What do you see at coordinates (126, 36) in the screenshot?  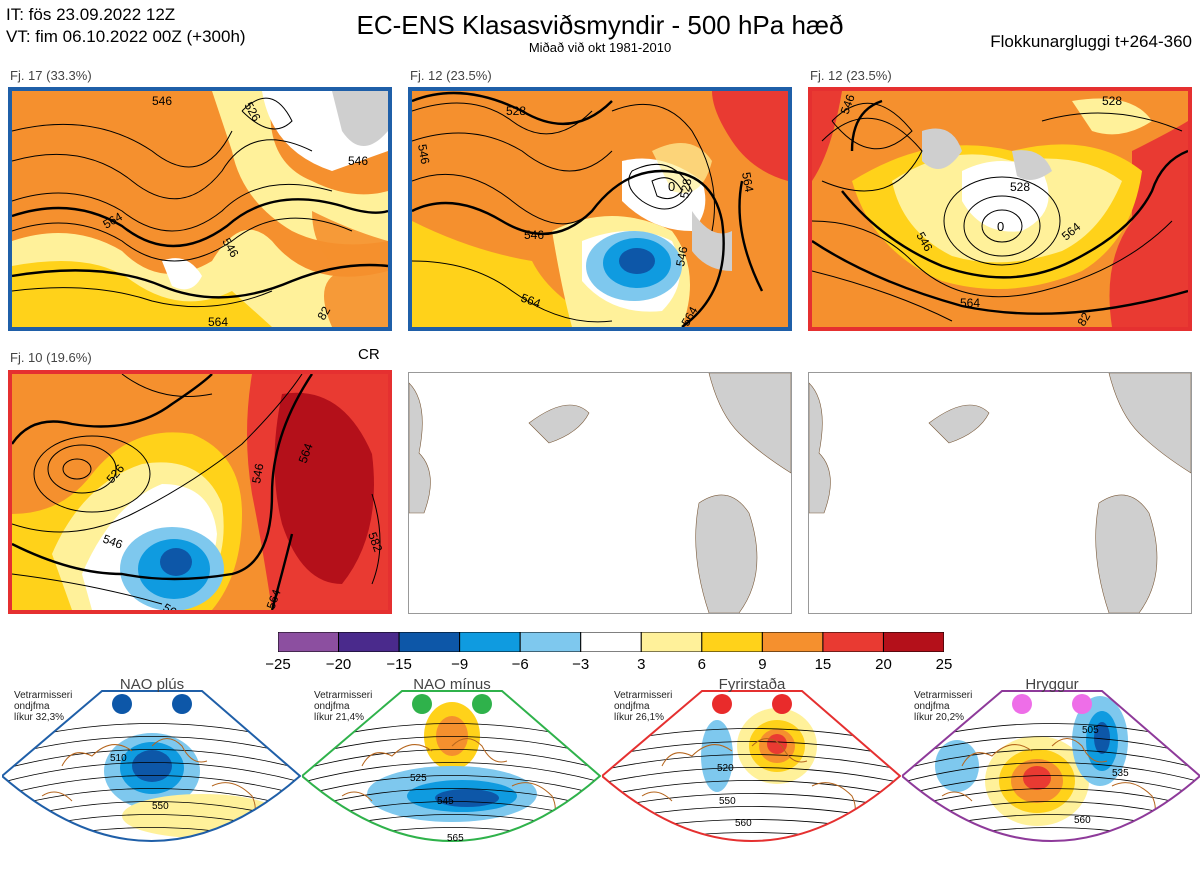 I see `valid-time: VT: fim 06.10.2022 00Z (+300h)` at bounding box center [126, 36].